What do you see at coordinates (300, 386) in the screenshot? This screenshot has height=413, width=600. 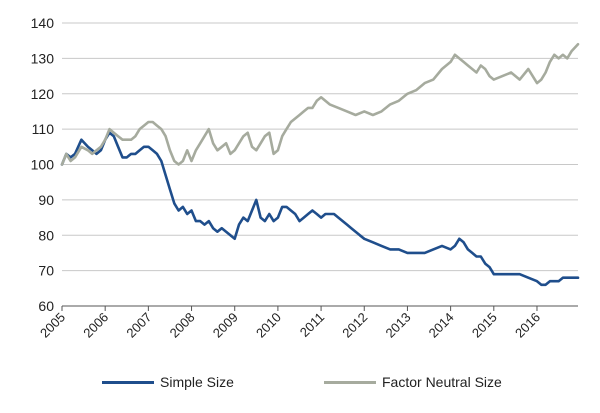 I see `legend: Simple Size Factor Neutral Size` at bounding box center [300, 386].